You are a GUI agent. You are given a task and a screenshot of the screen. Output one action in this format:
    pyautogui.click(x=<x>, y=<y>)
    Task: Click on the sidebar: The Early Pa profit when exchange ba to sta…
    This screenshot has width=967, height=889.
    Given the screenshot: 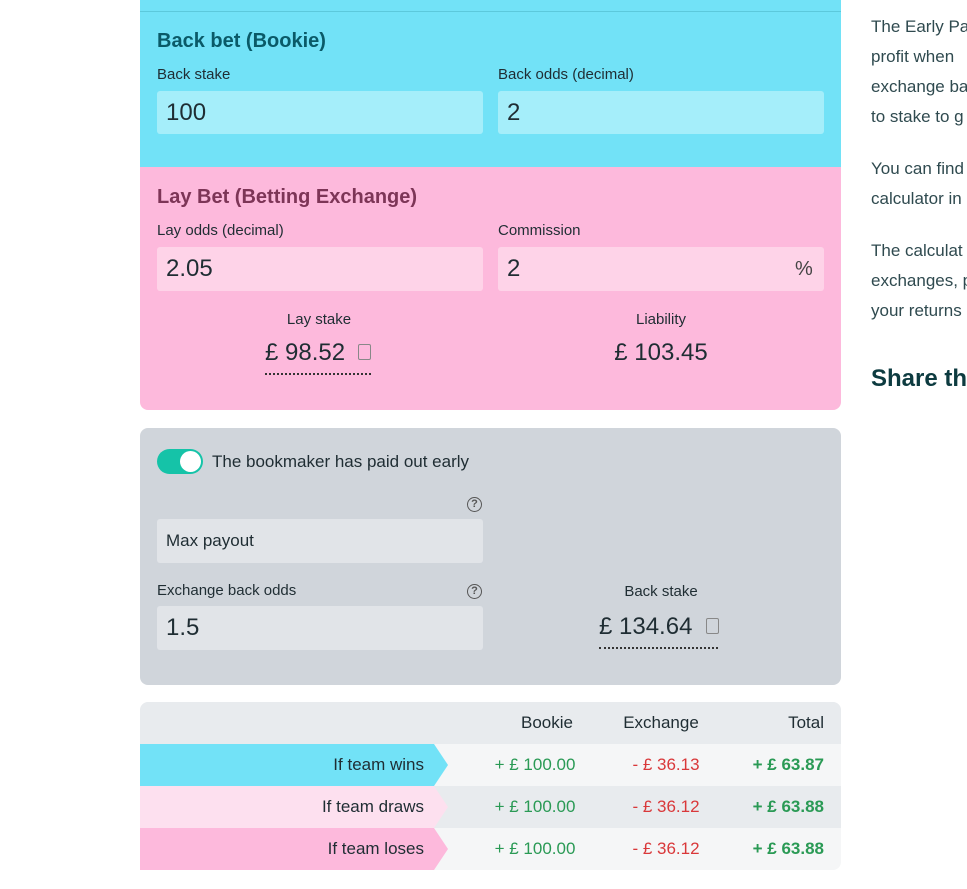 What is the action you would take?
    pyautogui.click(x=919, y=444)
    